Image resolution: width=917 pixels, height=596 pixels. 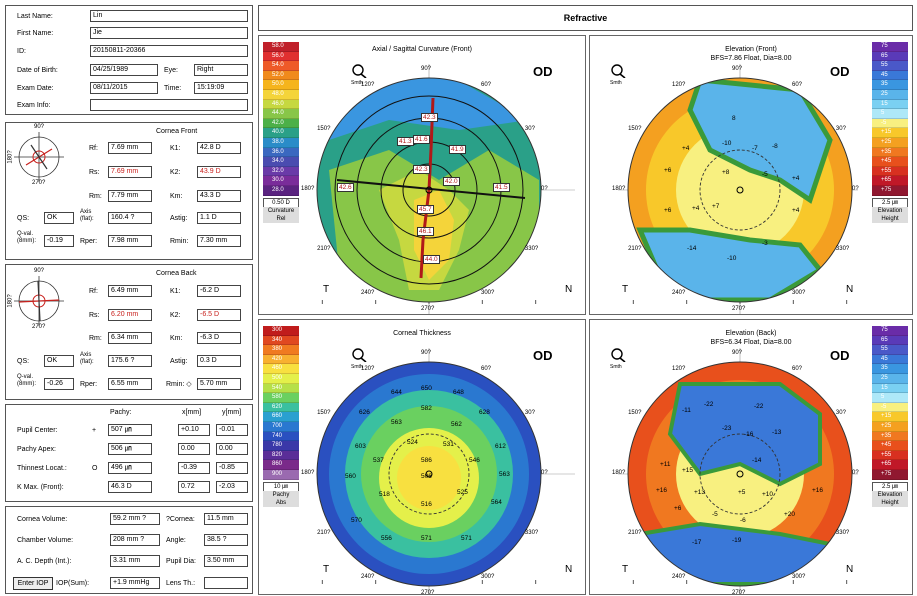 What do you see at coordinates (451, 181) in the screenshot?
I see `map-value-label: 42.0` at bounding box center [451, 181].